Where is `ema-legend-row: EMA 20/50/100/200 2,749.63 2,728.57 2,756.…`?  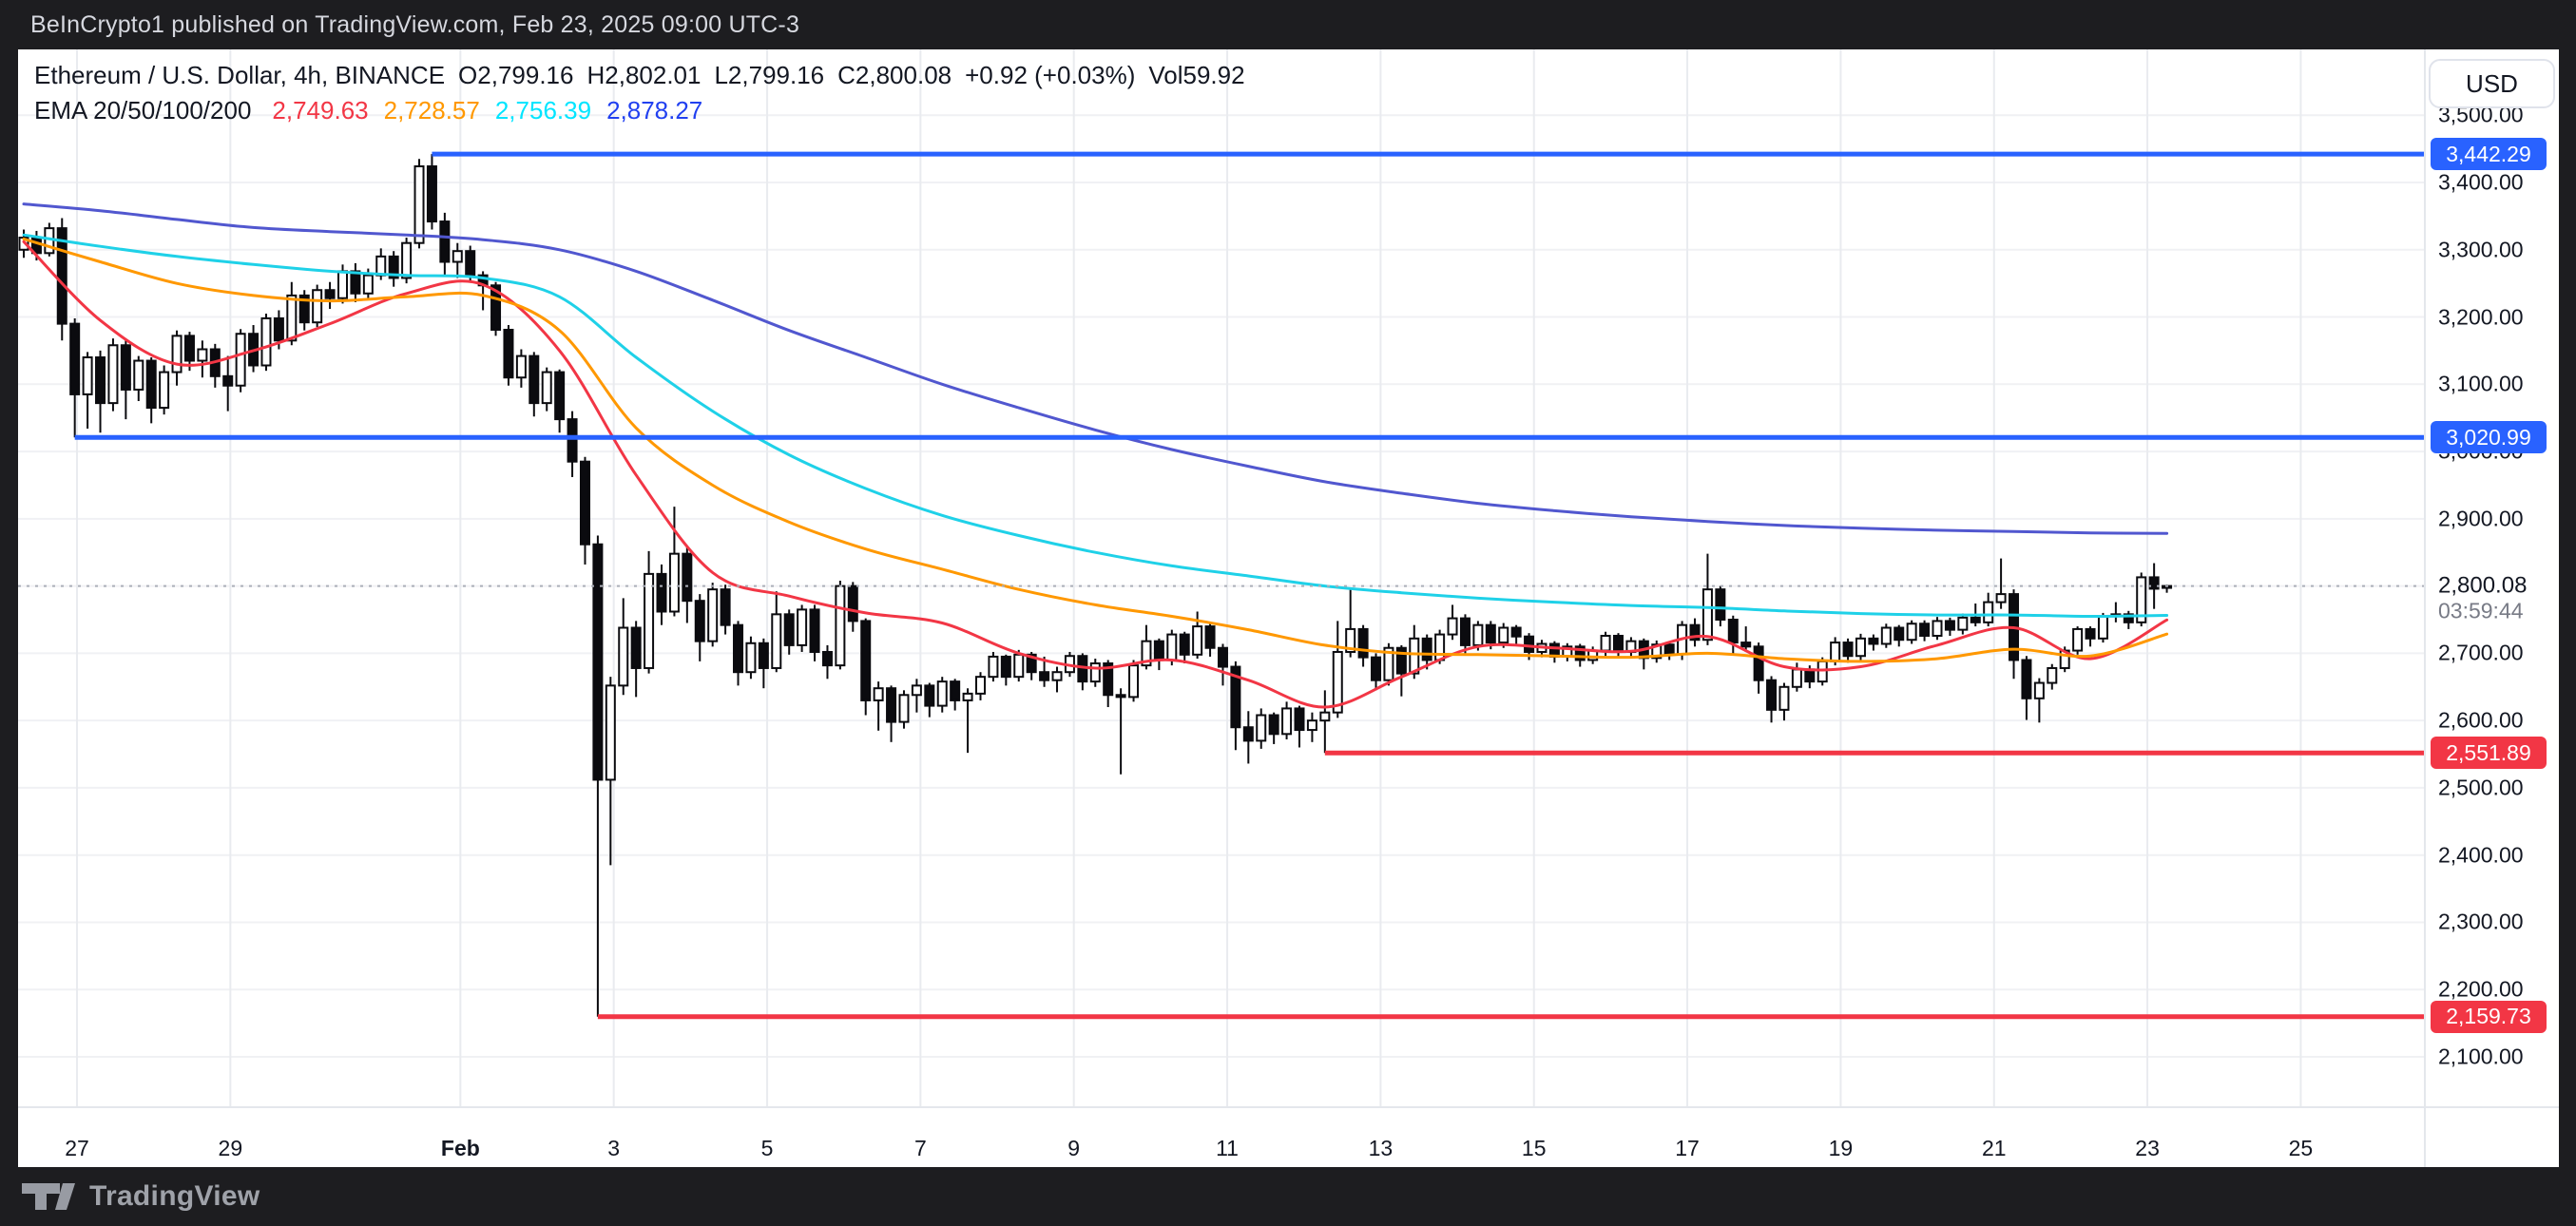
ema-legend-row: EMA 20/50/100/200 2,749.63 2,728.57 2,756.… is located at coordinates (640, 110).